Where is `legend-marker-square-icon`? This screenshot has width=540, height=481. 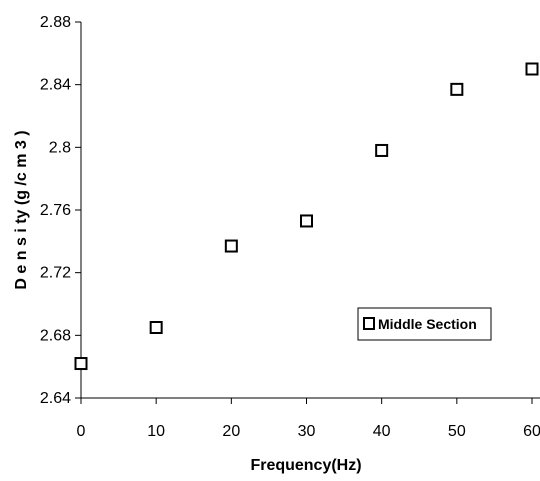
legend-marker-square-icon is located at coordinates (369, 323).